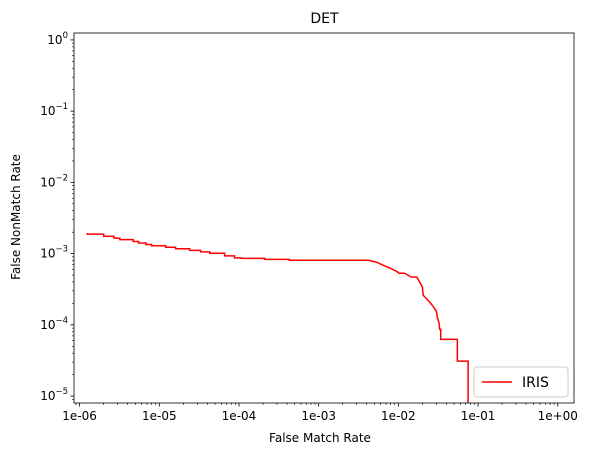  I want to click on chart-title: DET, so click(324, 19).